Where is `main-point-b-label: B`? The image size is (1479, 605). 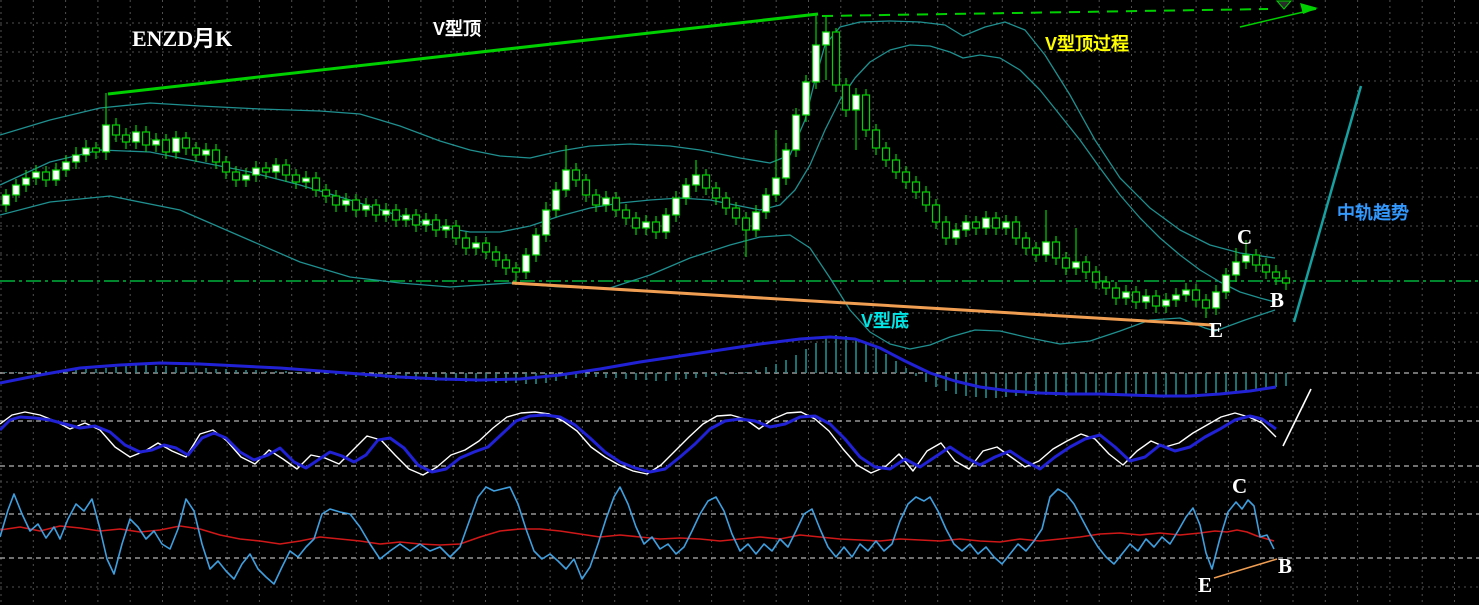 main-point-b-label: B is located at coordinates (1277, 300).